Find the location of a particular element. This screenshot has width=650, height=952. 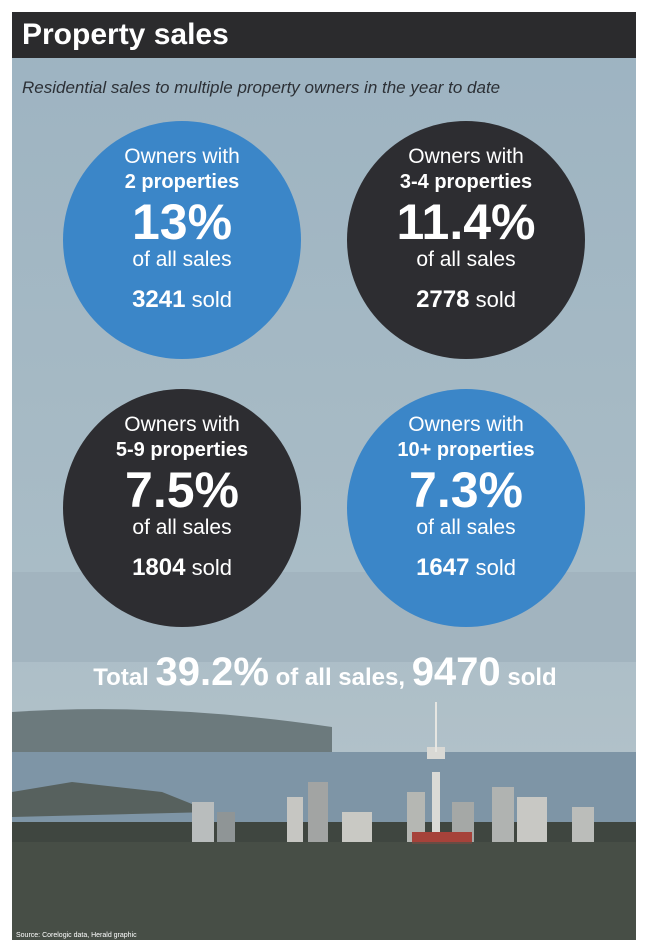

sold-line: 2778 sold is located at coordinates (466, 300).